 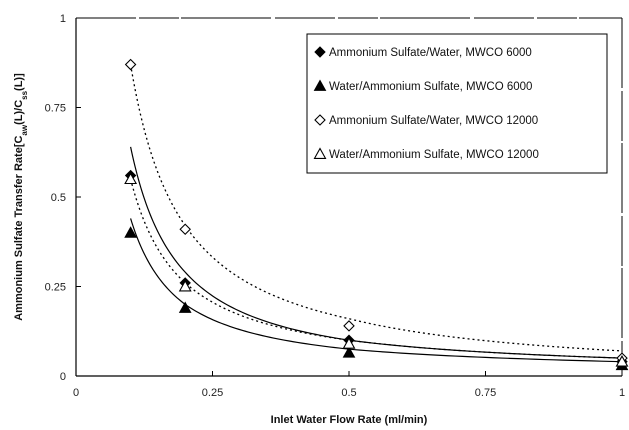 I want to click on y-label-suffix: (L)], so click(x=19, y=82).